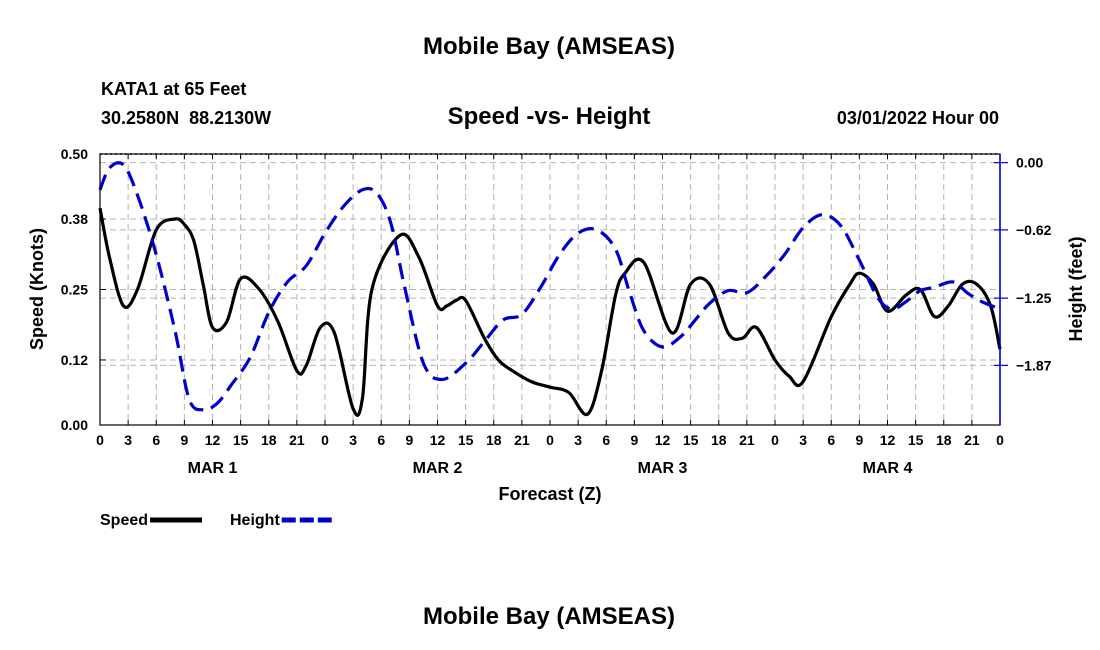 The width and height of the screenshot is (1100, 650). Describe the element at coordinates (663, 468) in the screenshot. I see `day-label: MAR 3` at that location.